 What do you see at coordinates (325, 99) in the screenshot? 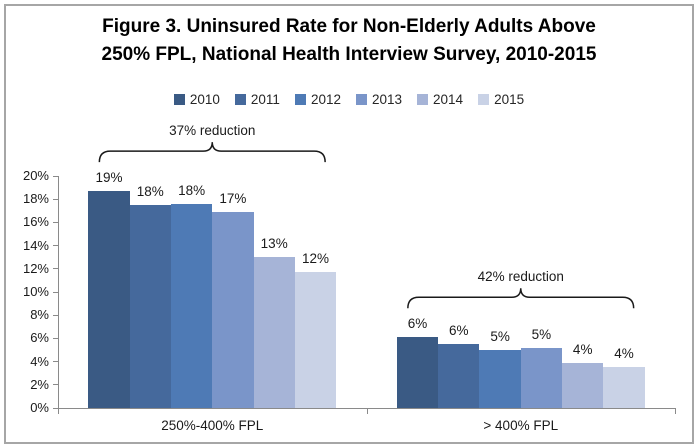
I see `legend-label: 2012` at bounding box center [325, 99].